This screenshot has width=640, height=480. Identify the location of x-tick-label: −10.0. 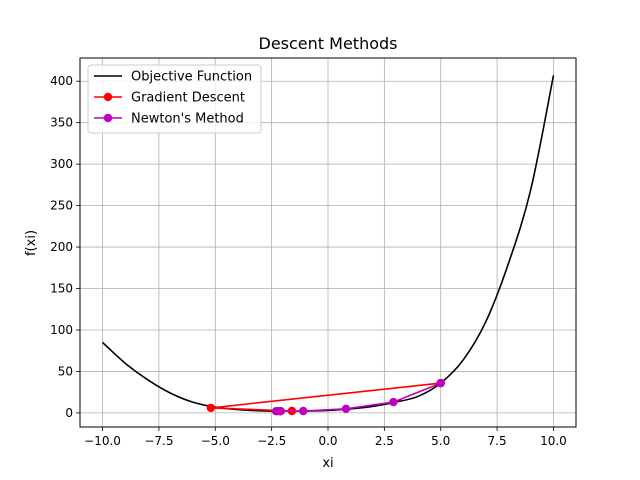
(102, 441).